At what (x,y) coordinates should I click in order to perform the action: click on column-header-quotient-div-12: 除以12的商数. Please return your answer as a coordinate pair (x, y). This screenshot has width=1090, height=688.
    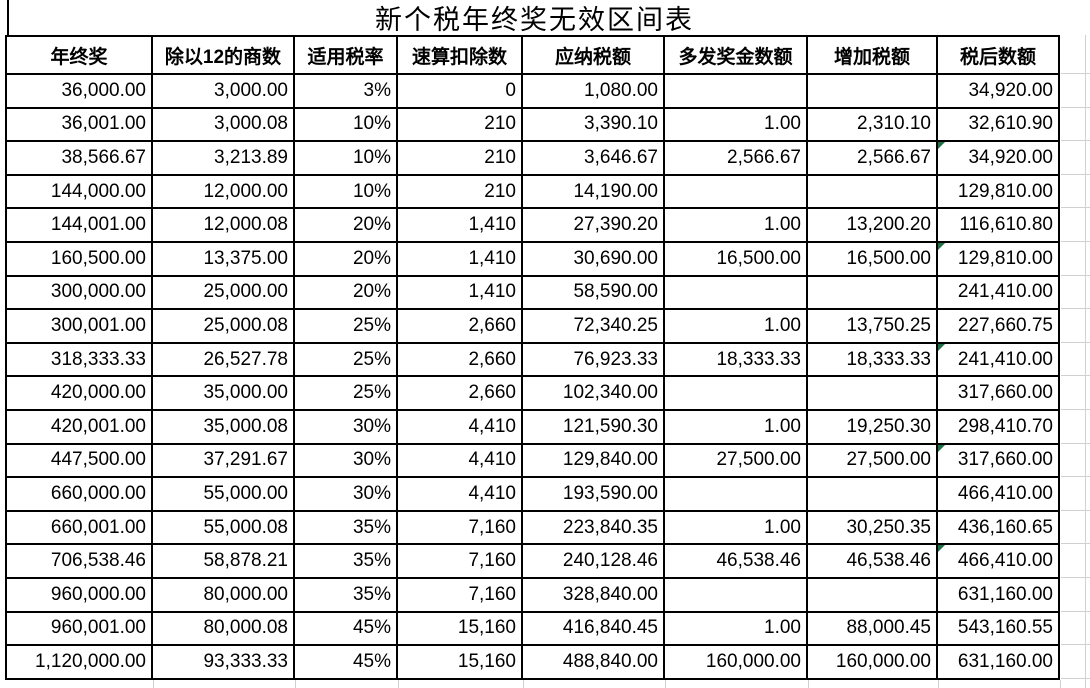
    Looking at the image, I should click on (223, 55).